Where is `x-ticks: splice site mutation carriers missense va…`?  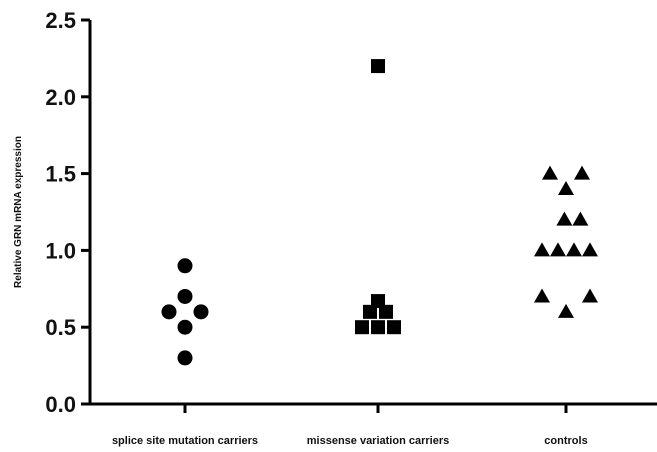 x-ticks: splice site mutation carriers missense va… is located at coordinates (350, 425).